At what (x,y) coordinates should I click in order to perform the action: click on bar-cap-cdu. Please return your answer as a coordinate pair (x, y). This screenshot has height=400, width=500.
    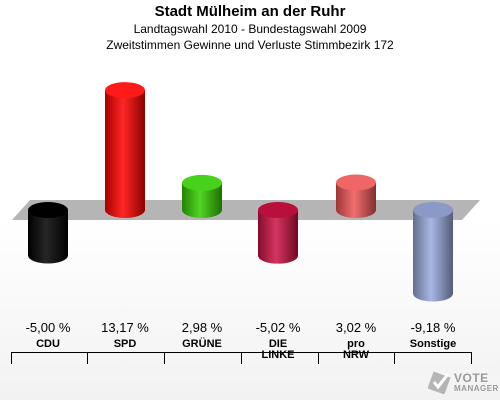
    Looking at the image, I should click on (48, 210).